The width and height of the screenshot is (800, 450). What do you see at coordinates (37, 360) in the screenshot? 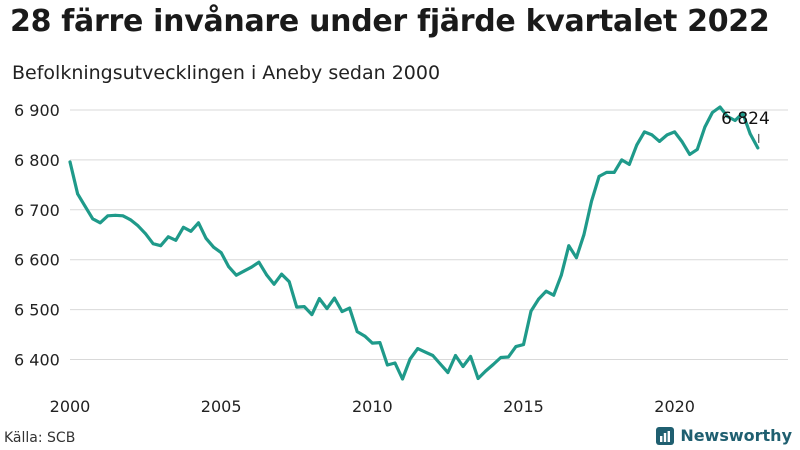
I see `y-tick-label: 6 400` at bounding box center [37, 360].